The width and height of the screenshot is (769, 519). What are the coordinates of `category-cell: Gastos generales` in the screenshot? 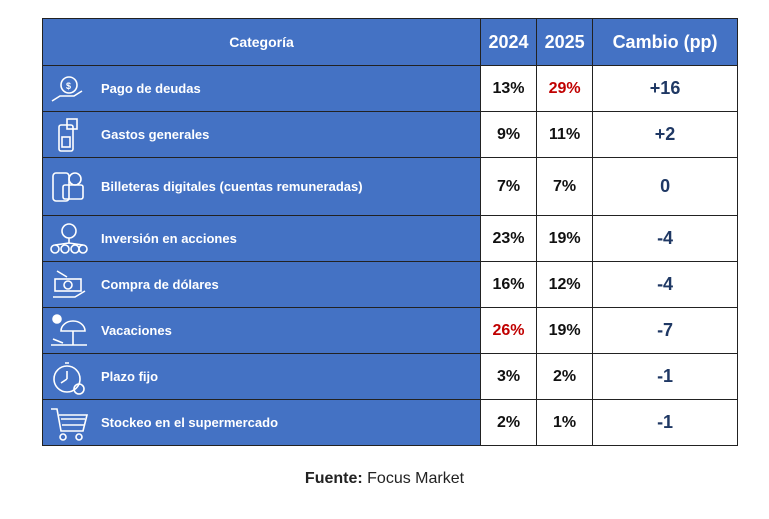 It's located at (261, 134).